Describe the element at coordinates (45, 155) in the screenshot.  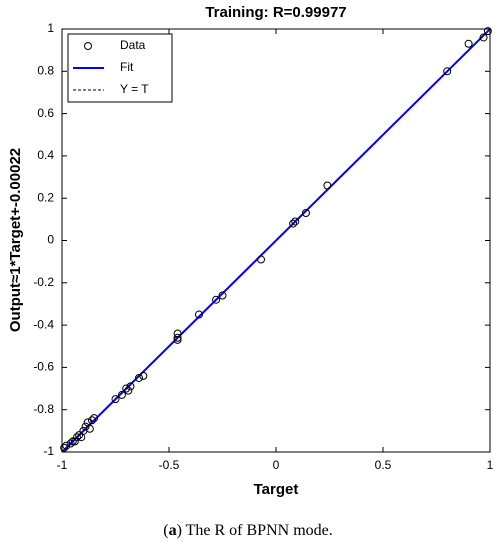
I see `y-tick-label: 0.4` at that location.